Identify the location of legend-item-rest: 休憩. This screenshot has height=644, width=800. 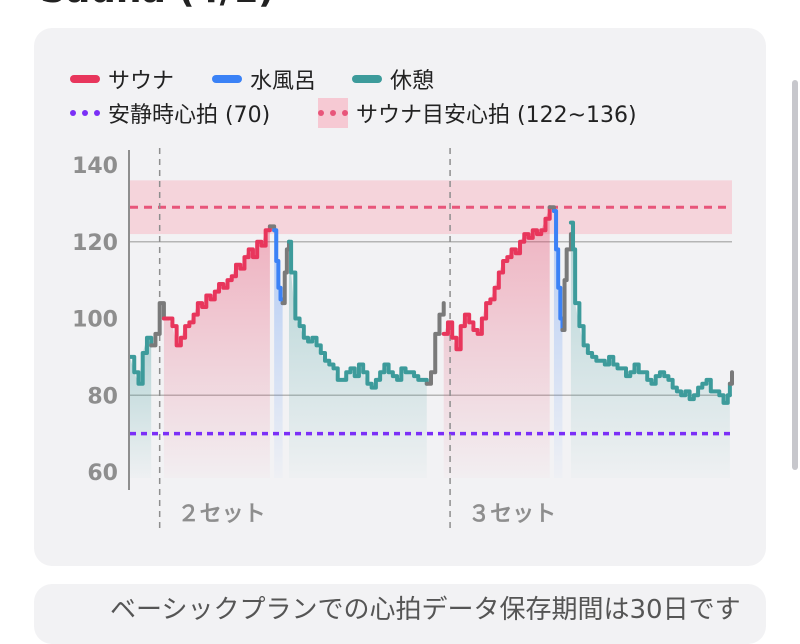
(393, 79).